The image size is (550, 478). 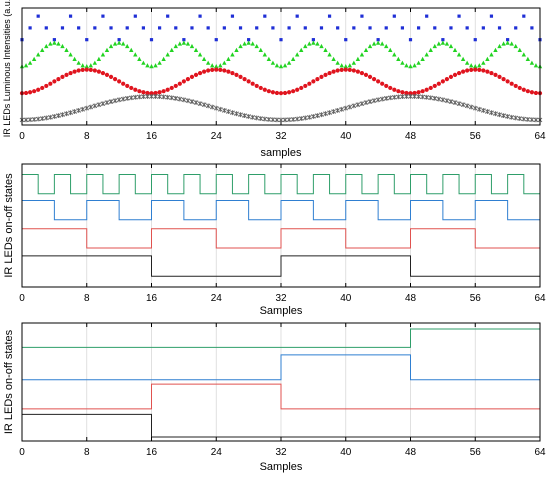 I want to click on x-tick-label: 0, so click(x=22, y=452).